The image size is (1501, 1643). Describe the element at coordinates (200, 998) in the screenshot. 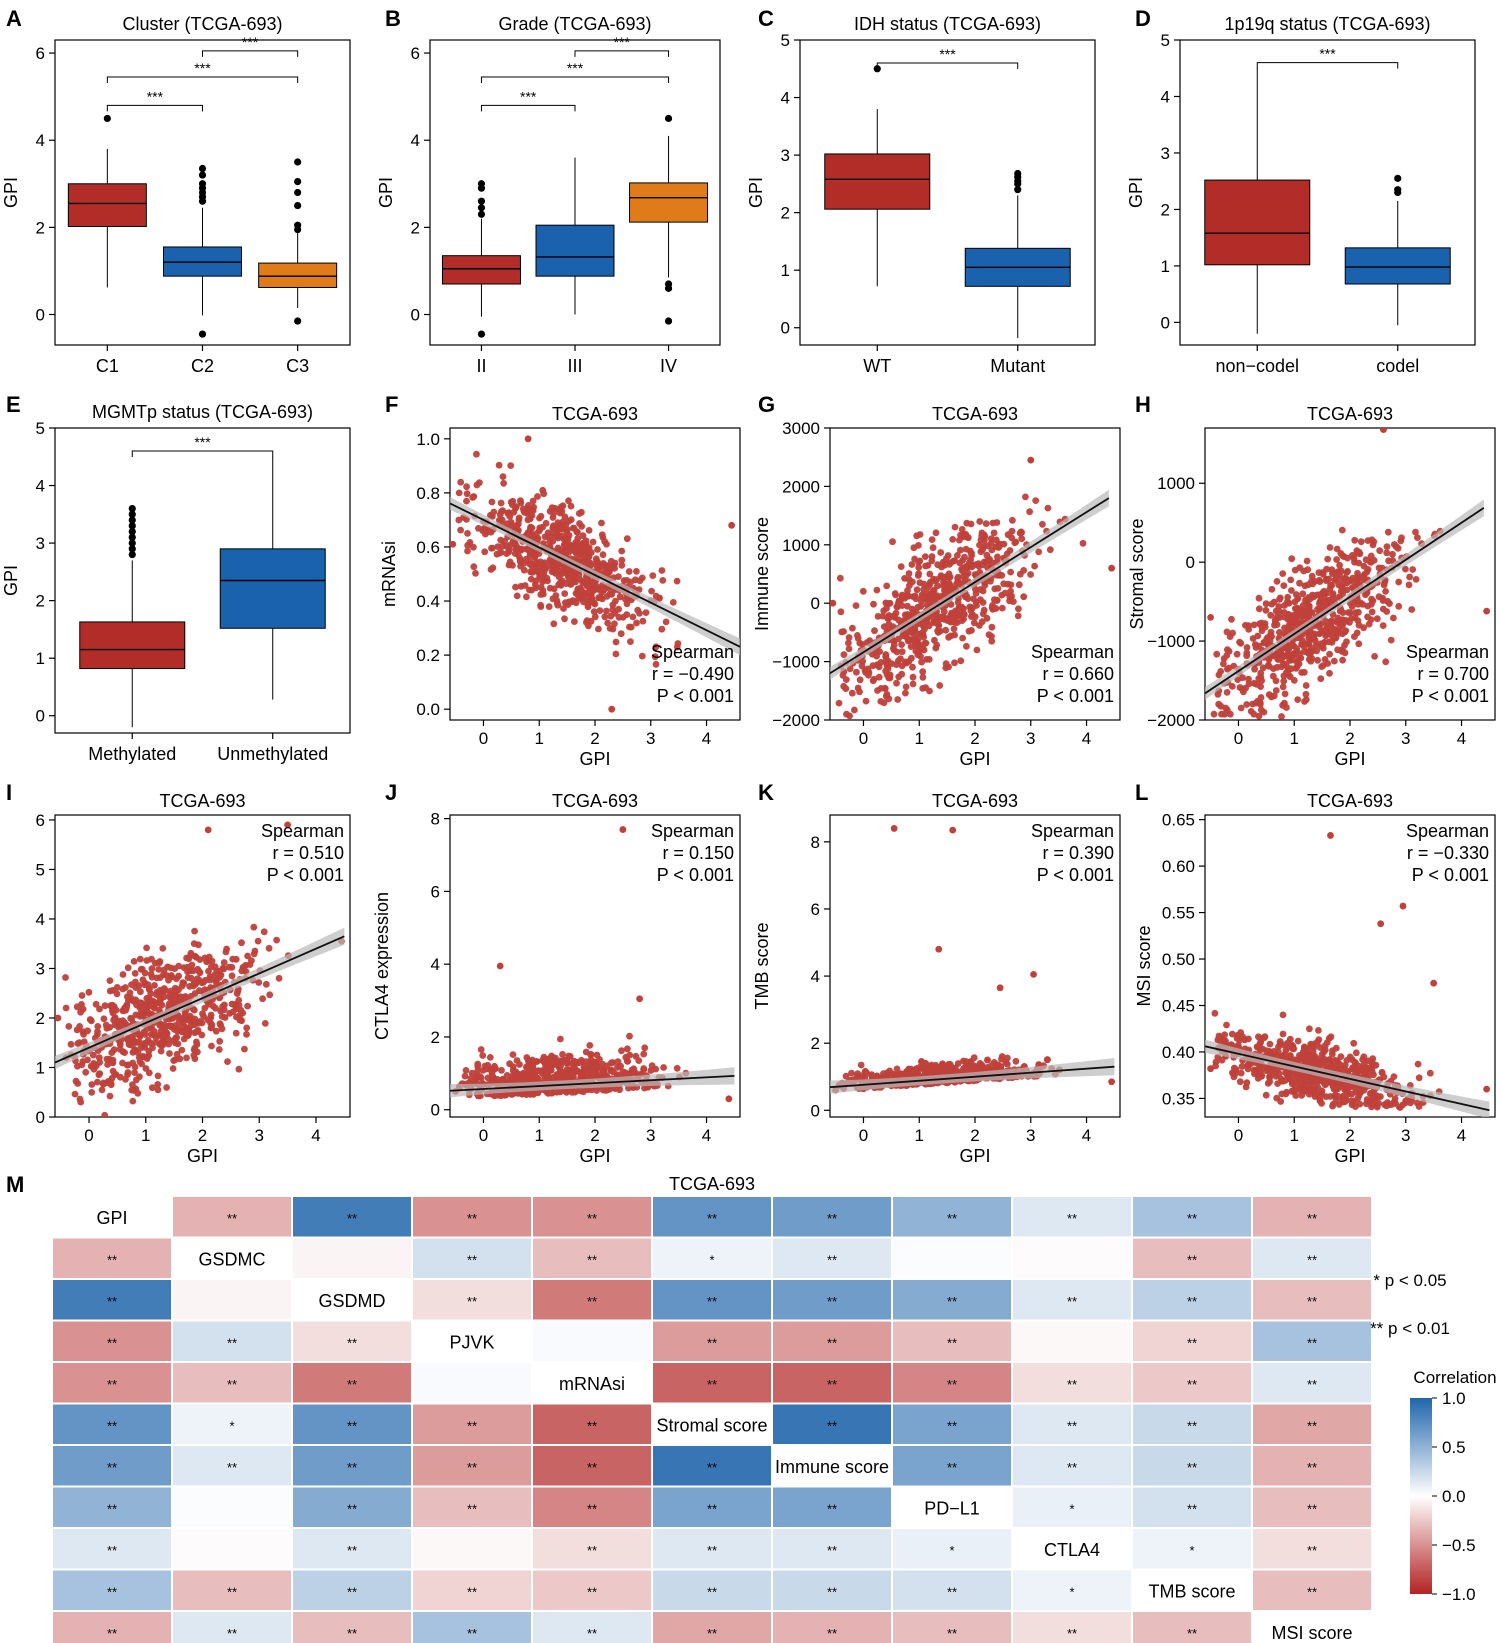

I see `confidence-band` at that location.